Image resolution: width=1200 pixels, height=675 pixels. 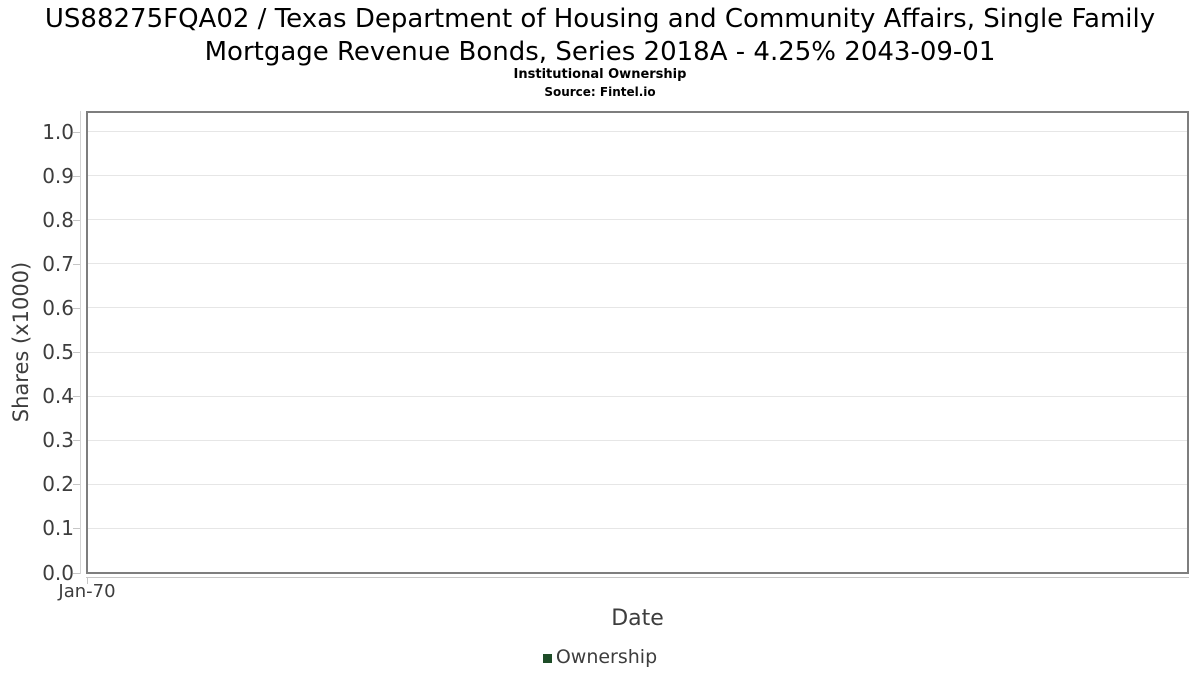 I want to click on x-axis-title: Date, so click(x=637, y=618).